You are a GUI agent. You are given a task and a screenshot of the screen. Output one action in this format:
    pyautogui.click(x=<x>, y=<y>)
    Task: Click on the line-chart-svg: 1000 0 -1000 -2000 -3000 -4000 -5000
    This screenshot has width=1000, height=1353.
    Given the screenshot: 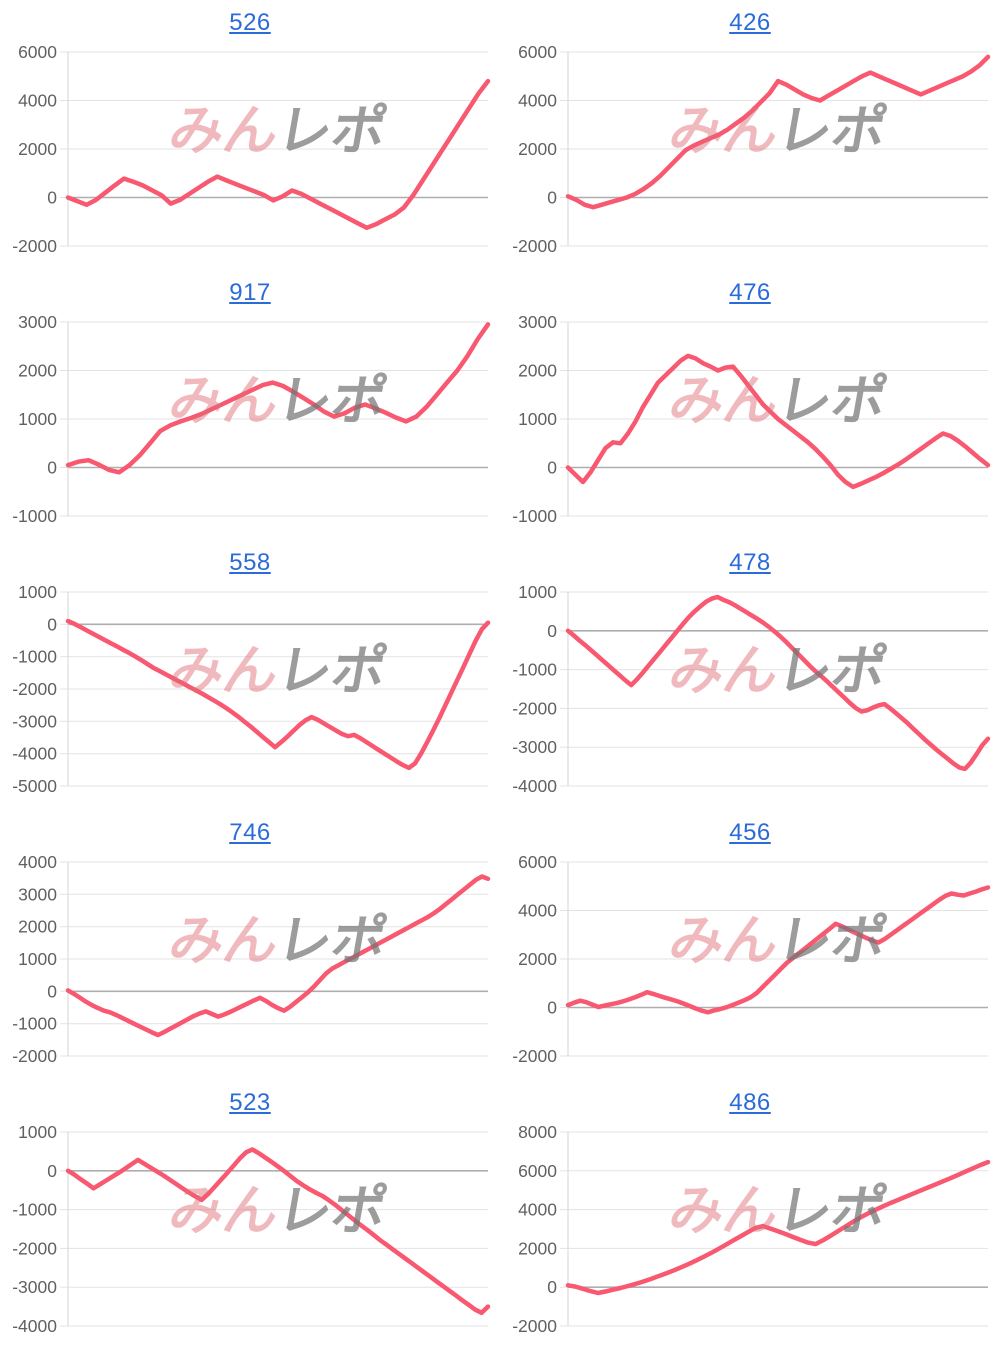 What is the action you would take?
    pyautogui.click(x=251, y=691)
    